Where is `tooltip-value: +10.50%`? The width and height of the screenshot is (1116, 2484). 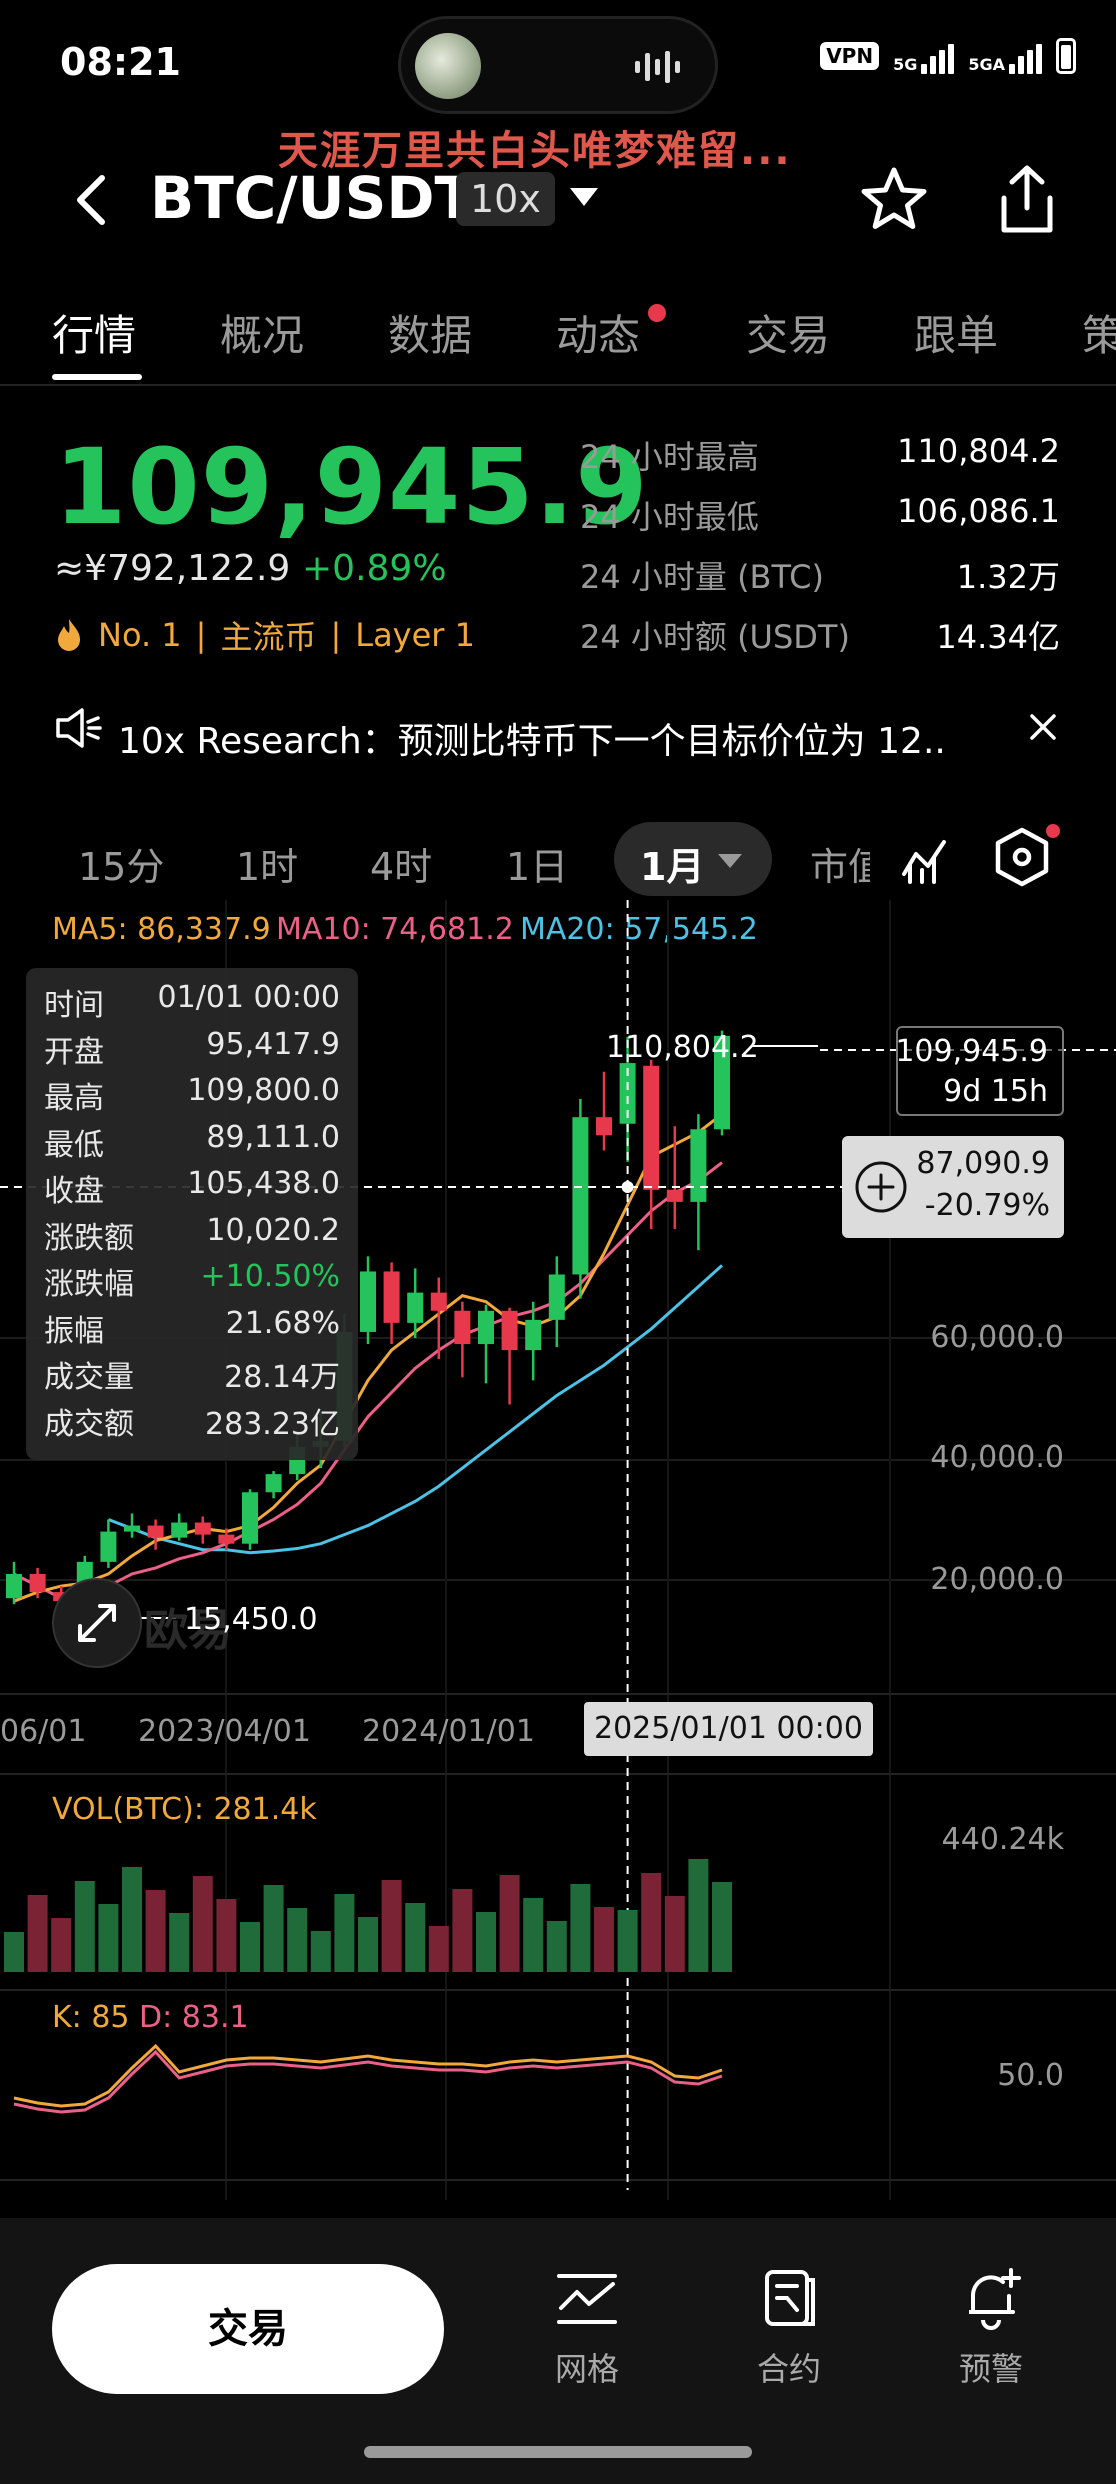
tooltip-value: +10.50% is located at coordinates (270, 1276).